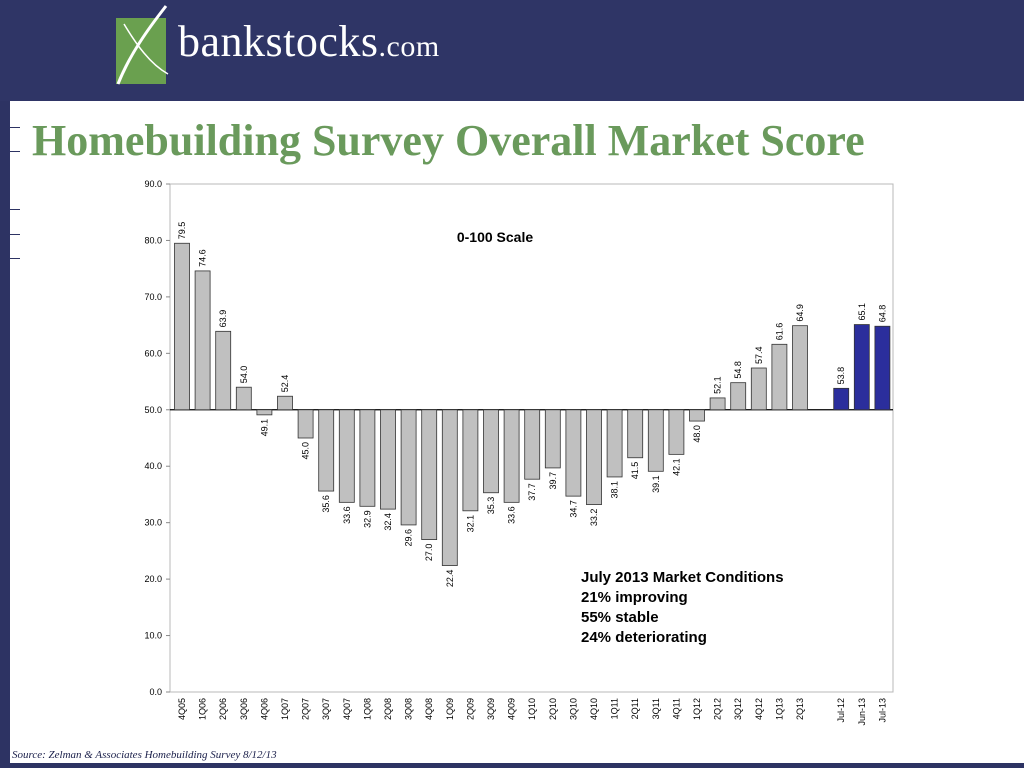 This screenshot has width=1024, height=768. What do you see at coordinates (495, 237) in the screenshot?
I see `scale-label: 0-100 Scale` at bounding box center [495, 237].